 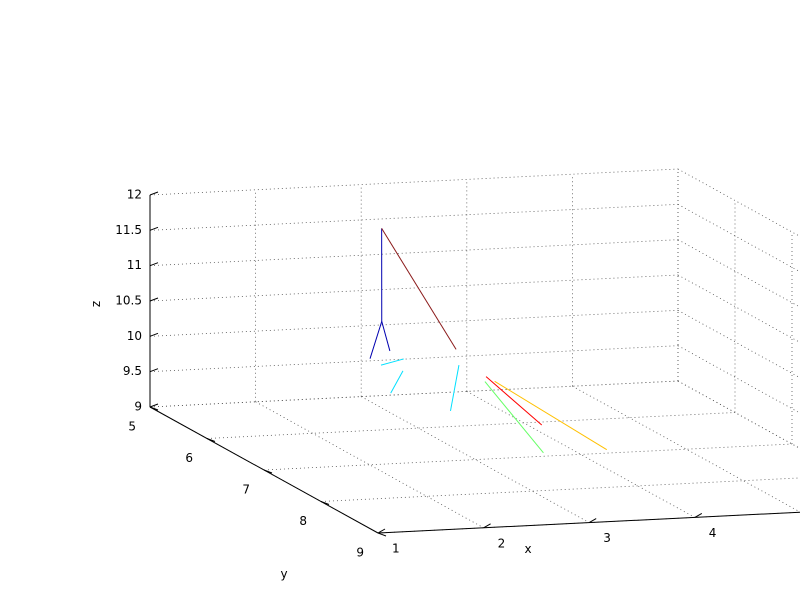 I want to click on y-tick-labels: 5 6 7 8 9, so click(x=257, y=483).